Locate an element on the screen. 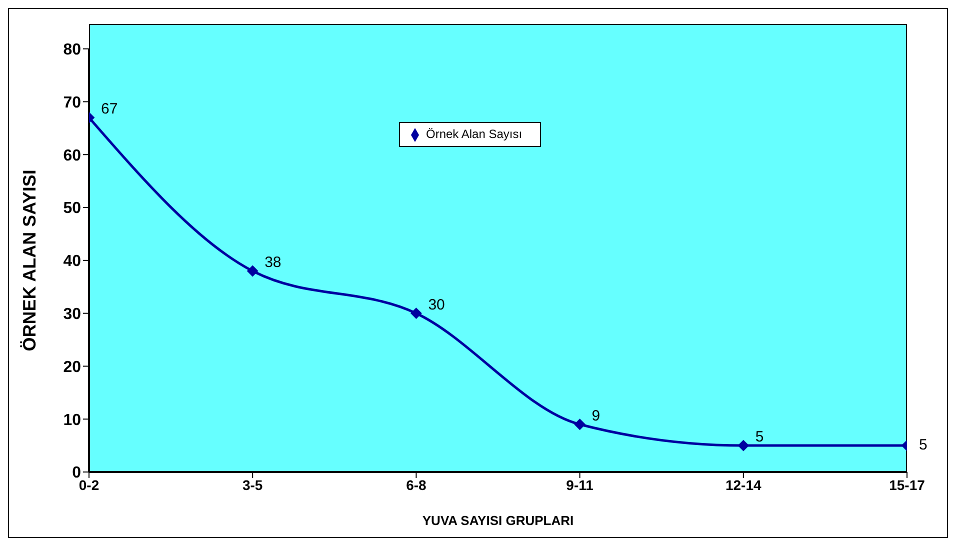  data-label: 30 is located at coordinates (436, 305).